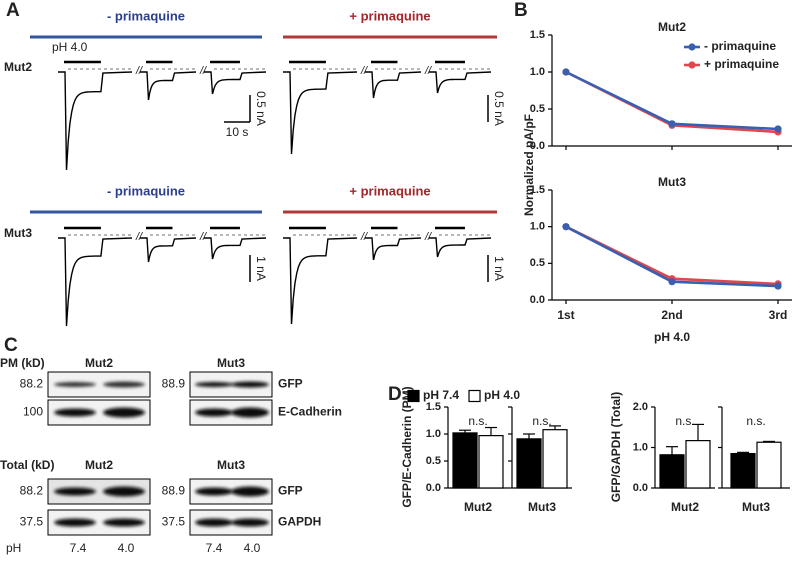  I want to click on panel-label: B, so click(521, 10).